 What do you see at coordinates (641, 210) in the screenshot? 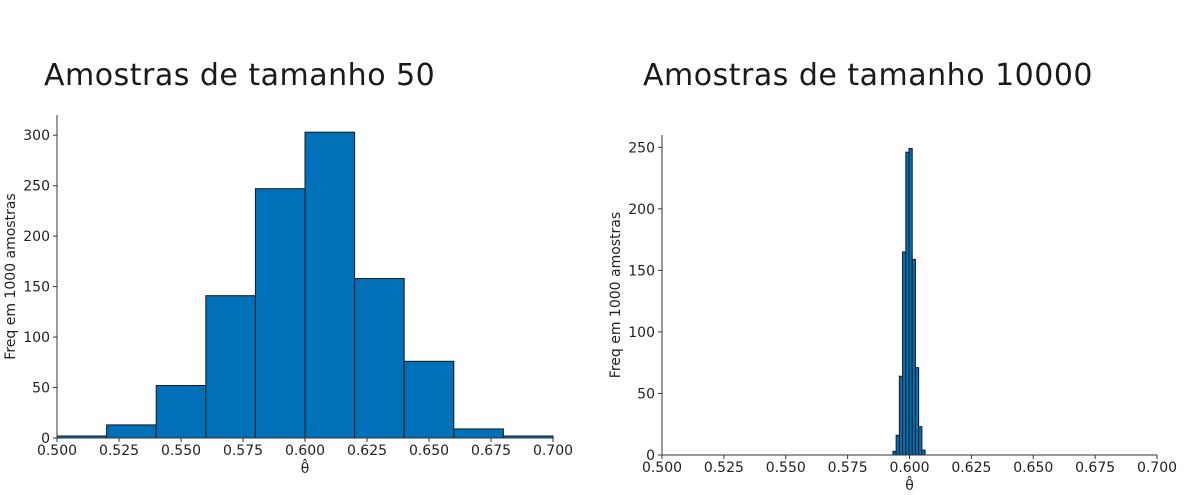
I see `right-y-tick-label: 200` at bounding box center [641, 210].